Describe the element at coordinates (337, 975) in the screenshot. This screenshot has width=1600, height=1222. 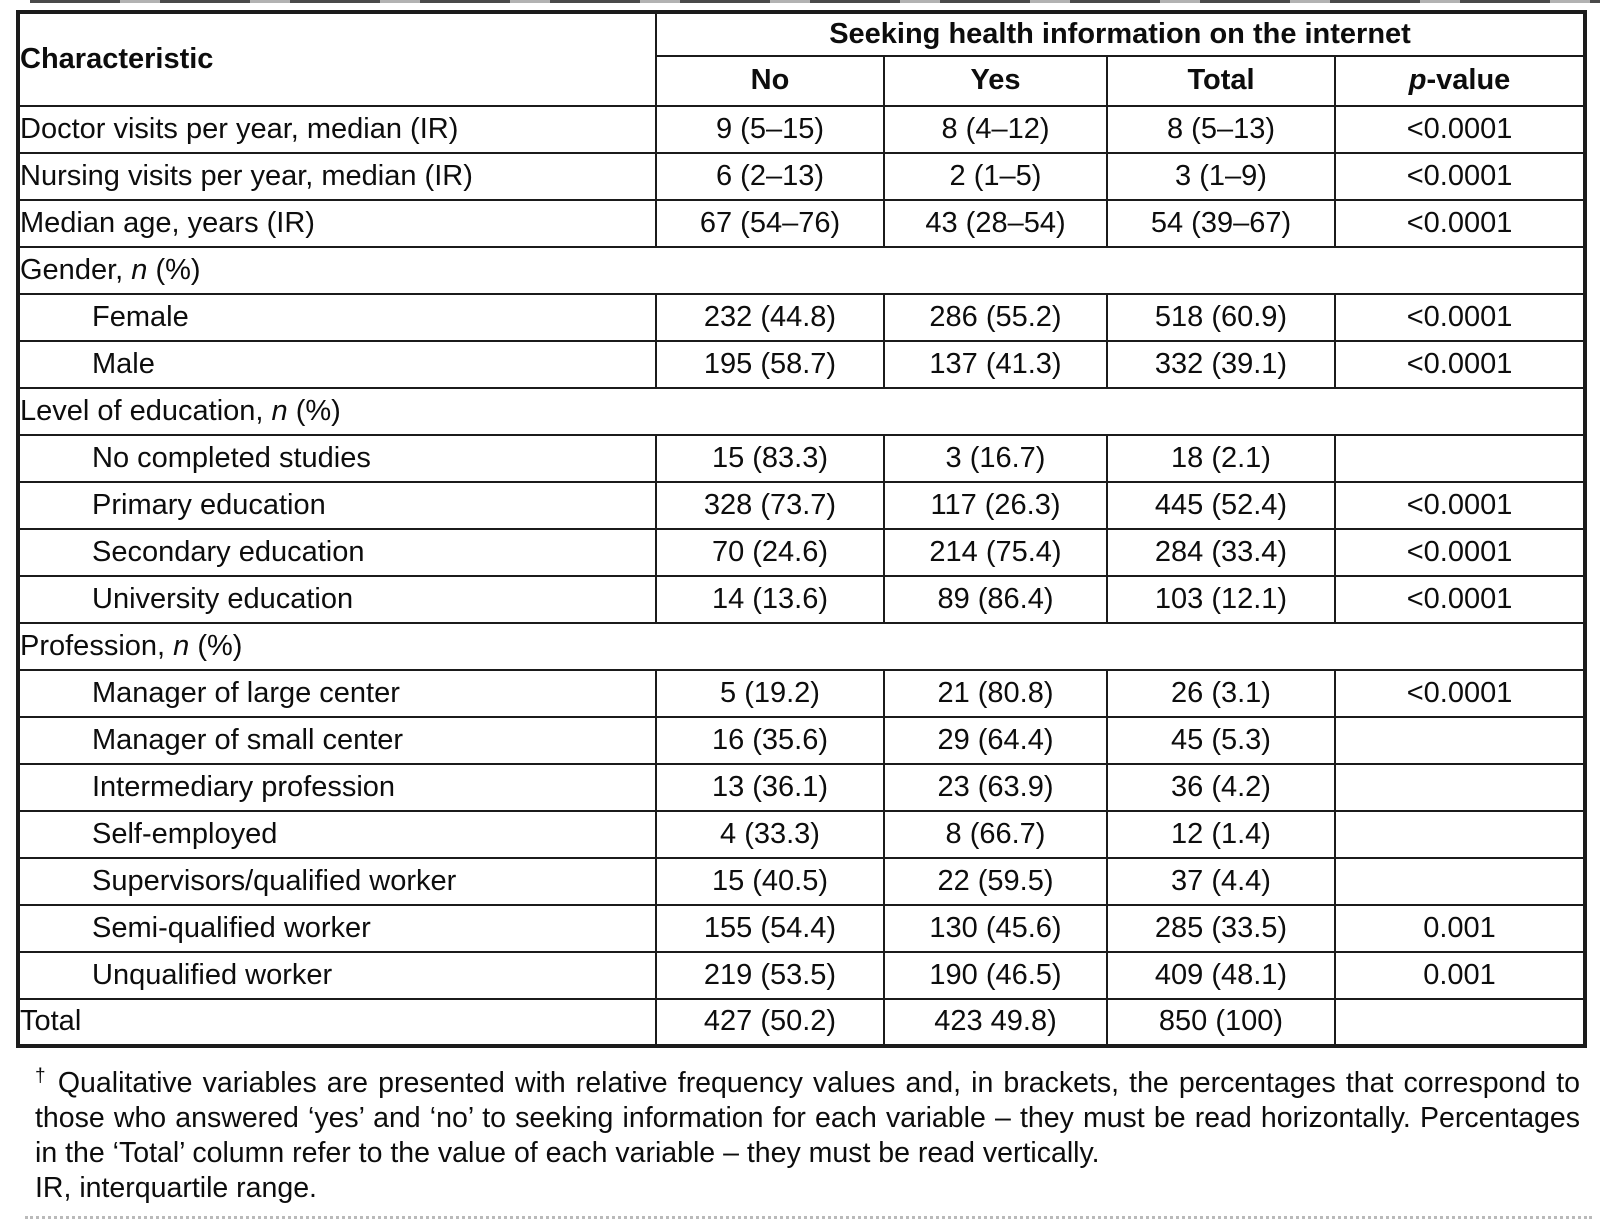
I see `characteristic-cell: Unqualified worker` at that location.